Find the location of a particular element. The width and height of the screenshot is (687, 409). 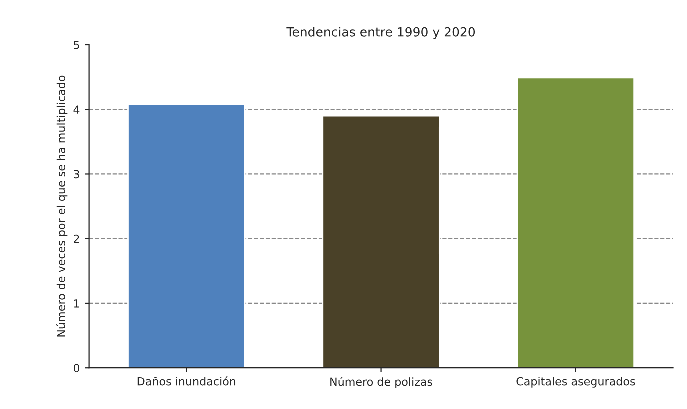

x-tick-label: Número de polizas is located at coordinates (381, 382).